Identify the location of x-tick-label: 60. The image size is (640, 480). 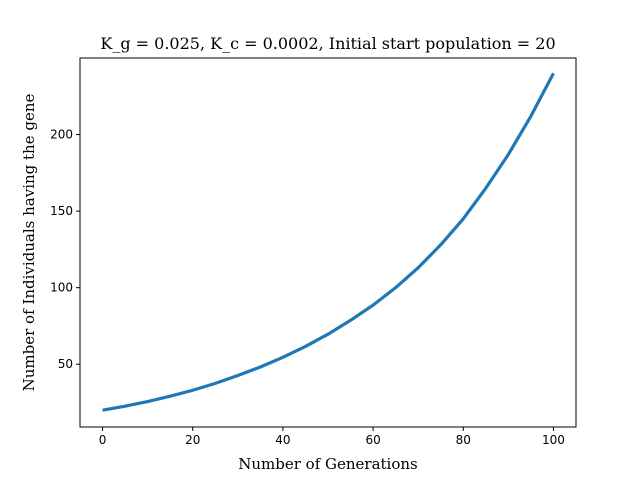
(372, 440).